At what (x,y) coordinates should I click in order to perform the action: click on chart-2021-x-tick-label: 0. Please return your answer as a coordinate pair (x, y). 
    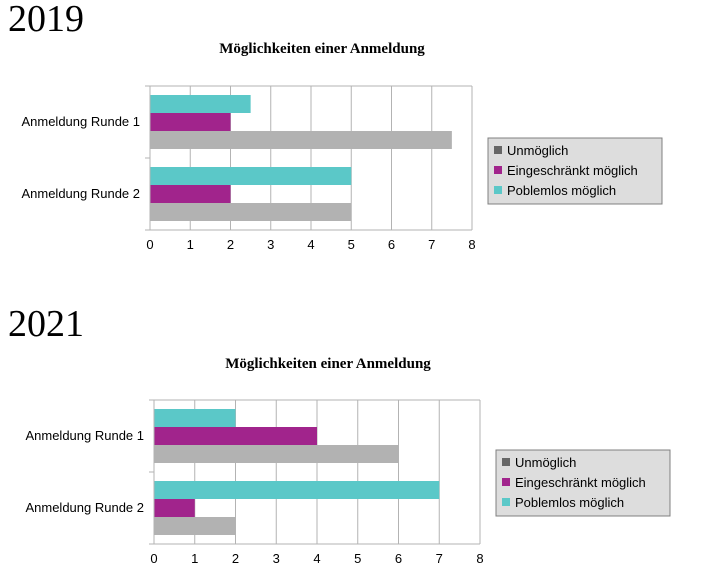
    Looking at the image, I should click on (153, 558).